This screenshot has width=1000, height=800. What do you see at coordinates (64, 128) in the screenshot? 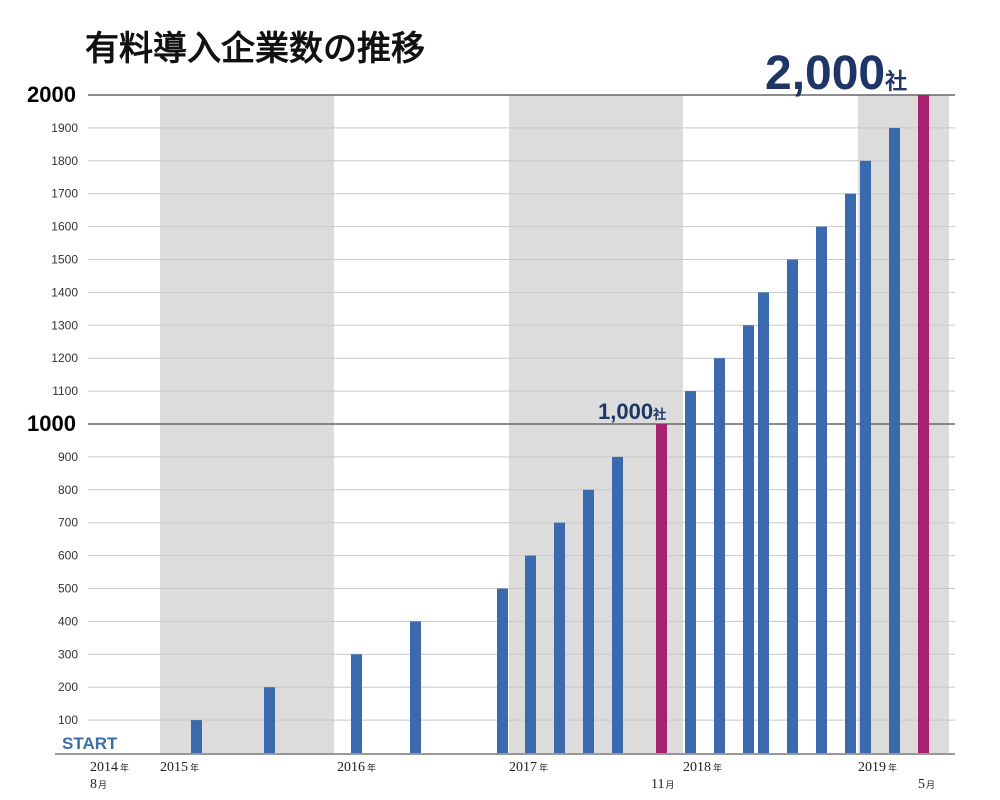
I see `y-tick-1900: 1900` at bounding box center [64, 128].